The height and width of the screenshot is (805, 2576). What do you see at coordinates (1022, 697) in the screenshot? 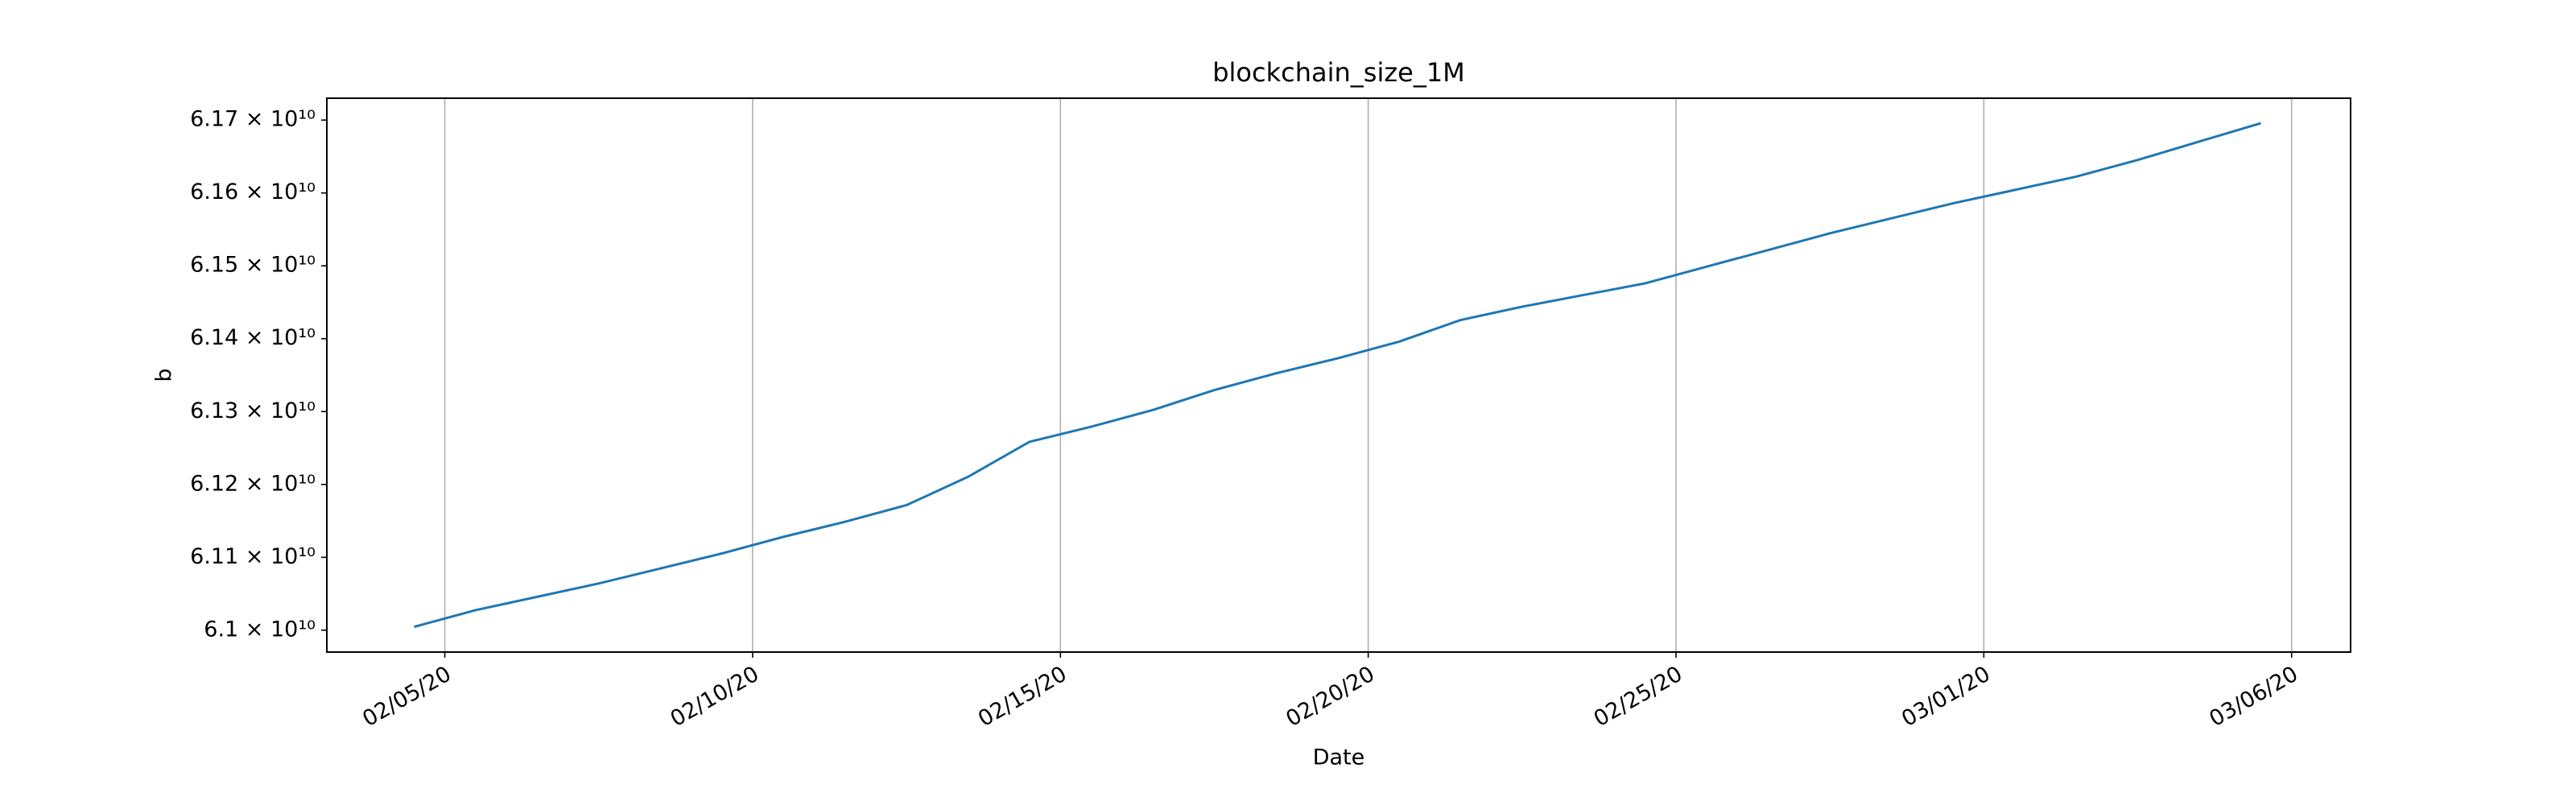
I see `x-tick-label: 02/15/20` at bounding box center [1022, 697].